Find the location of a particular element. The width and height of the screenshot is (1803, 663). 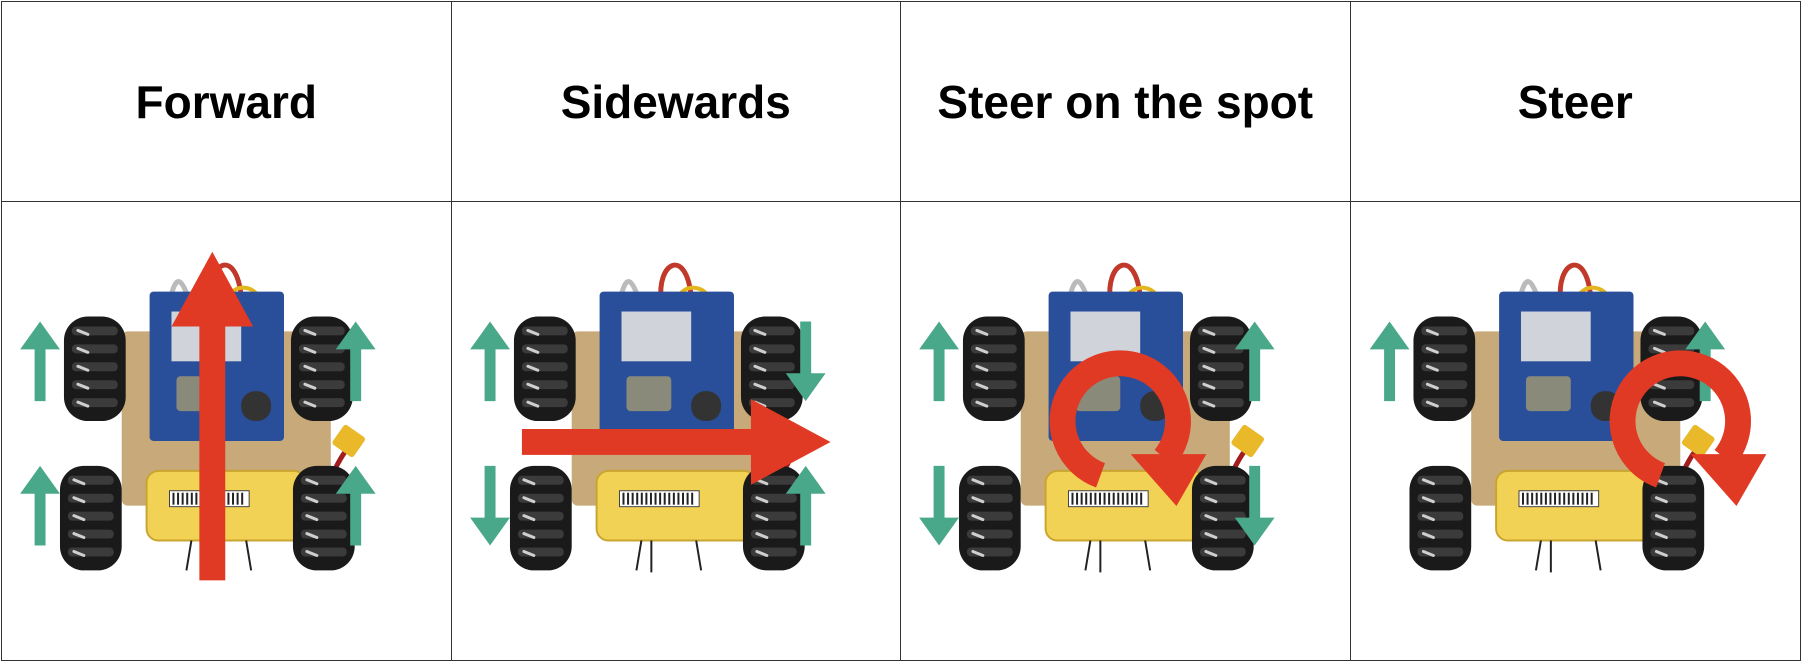

title-sidewards: Sidewards is located at coordinates (675, 101).